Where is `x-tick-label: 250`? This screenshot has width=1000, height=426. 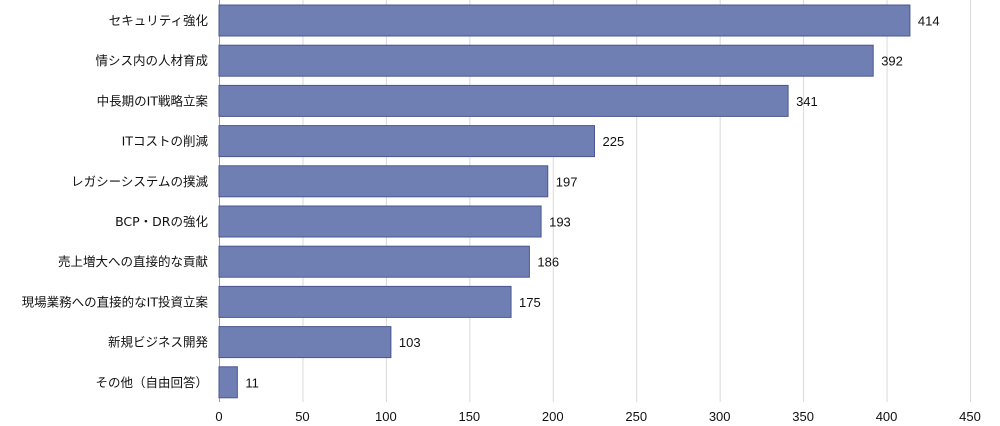 x-tick-label: 250 is located at coordinates (636, 416).